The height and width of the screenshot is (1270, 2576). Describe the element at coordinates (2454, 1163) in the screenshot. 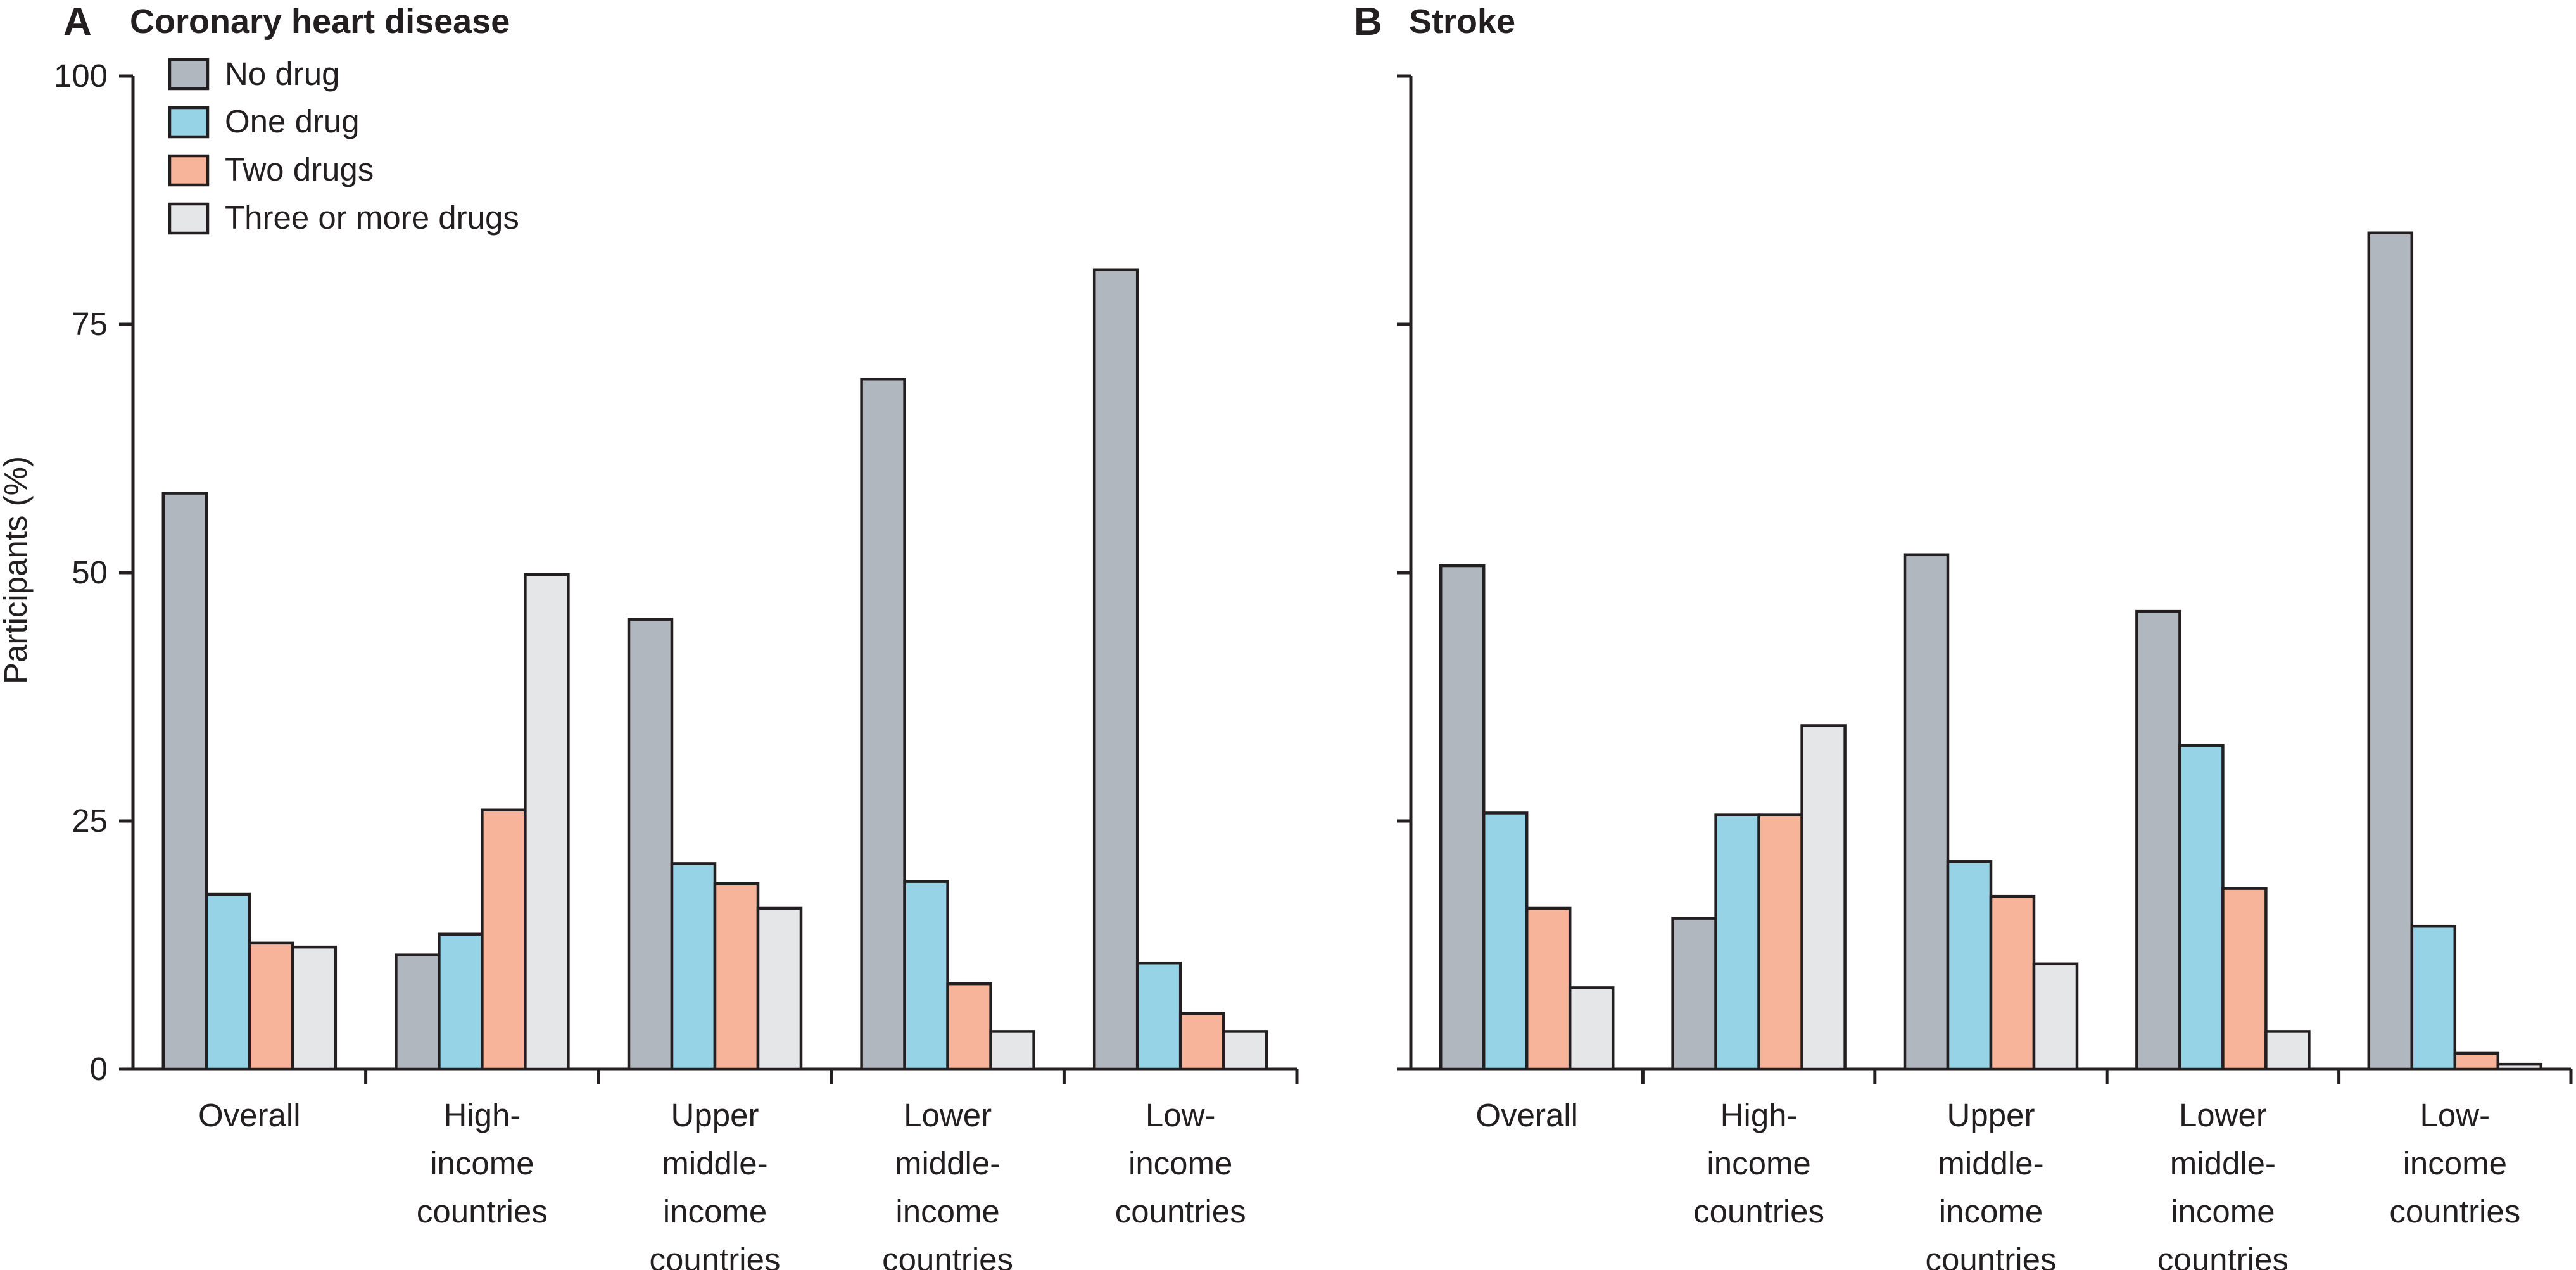

I see `panel-b-category-label-5: Low-income countries` at that location.